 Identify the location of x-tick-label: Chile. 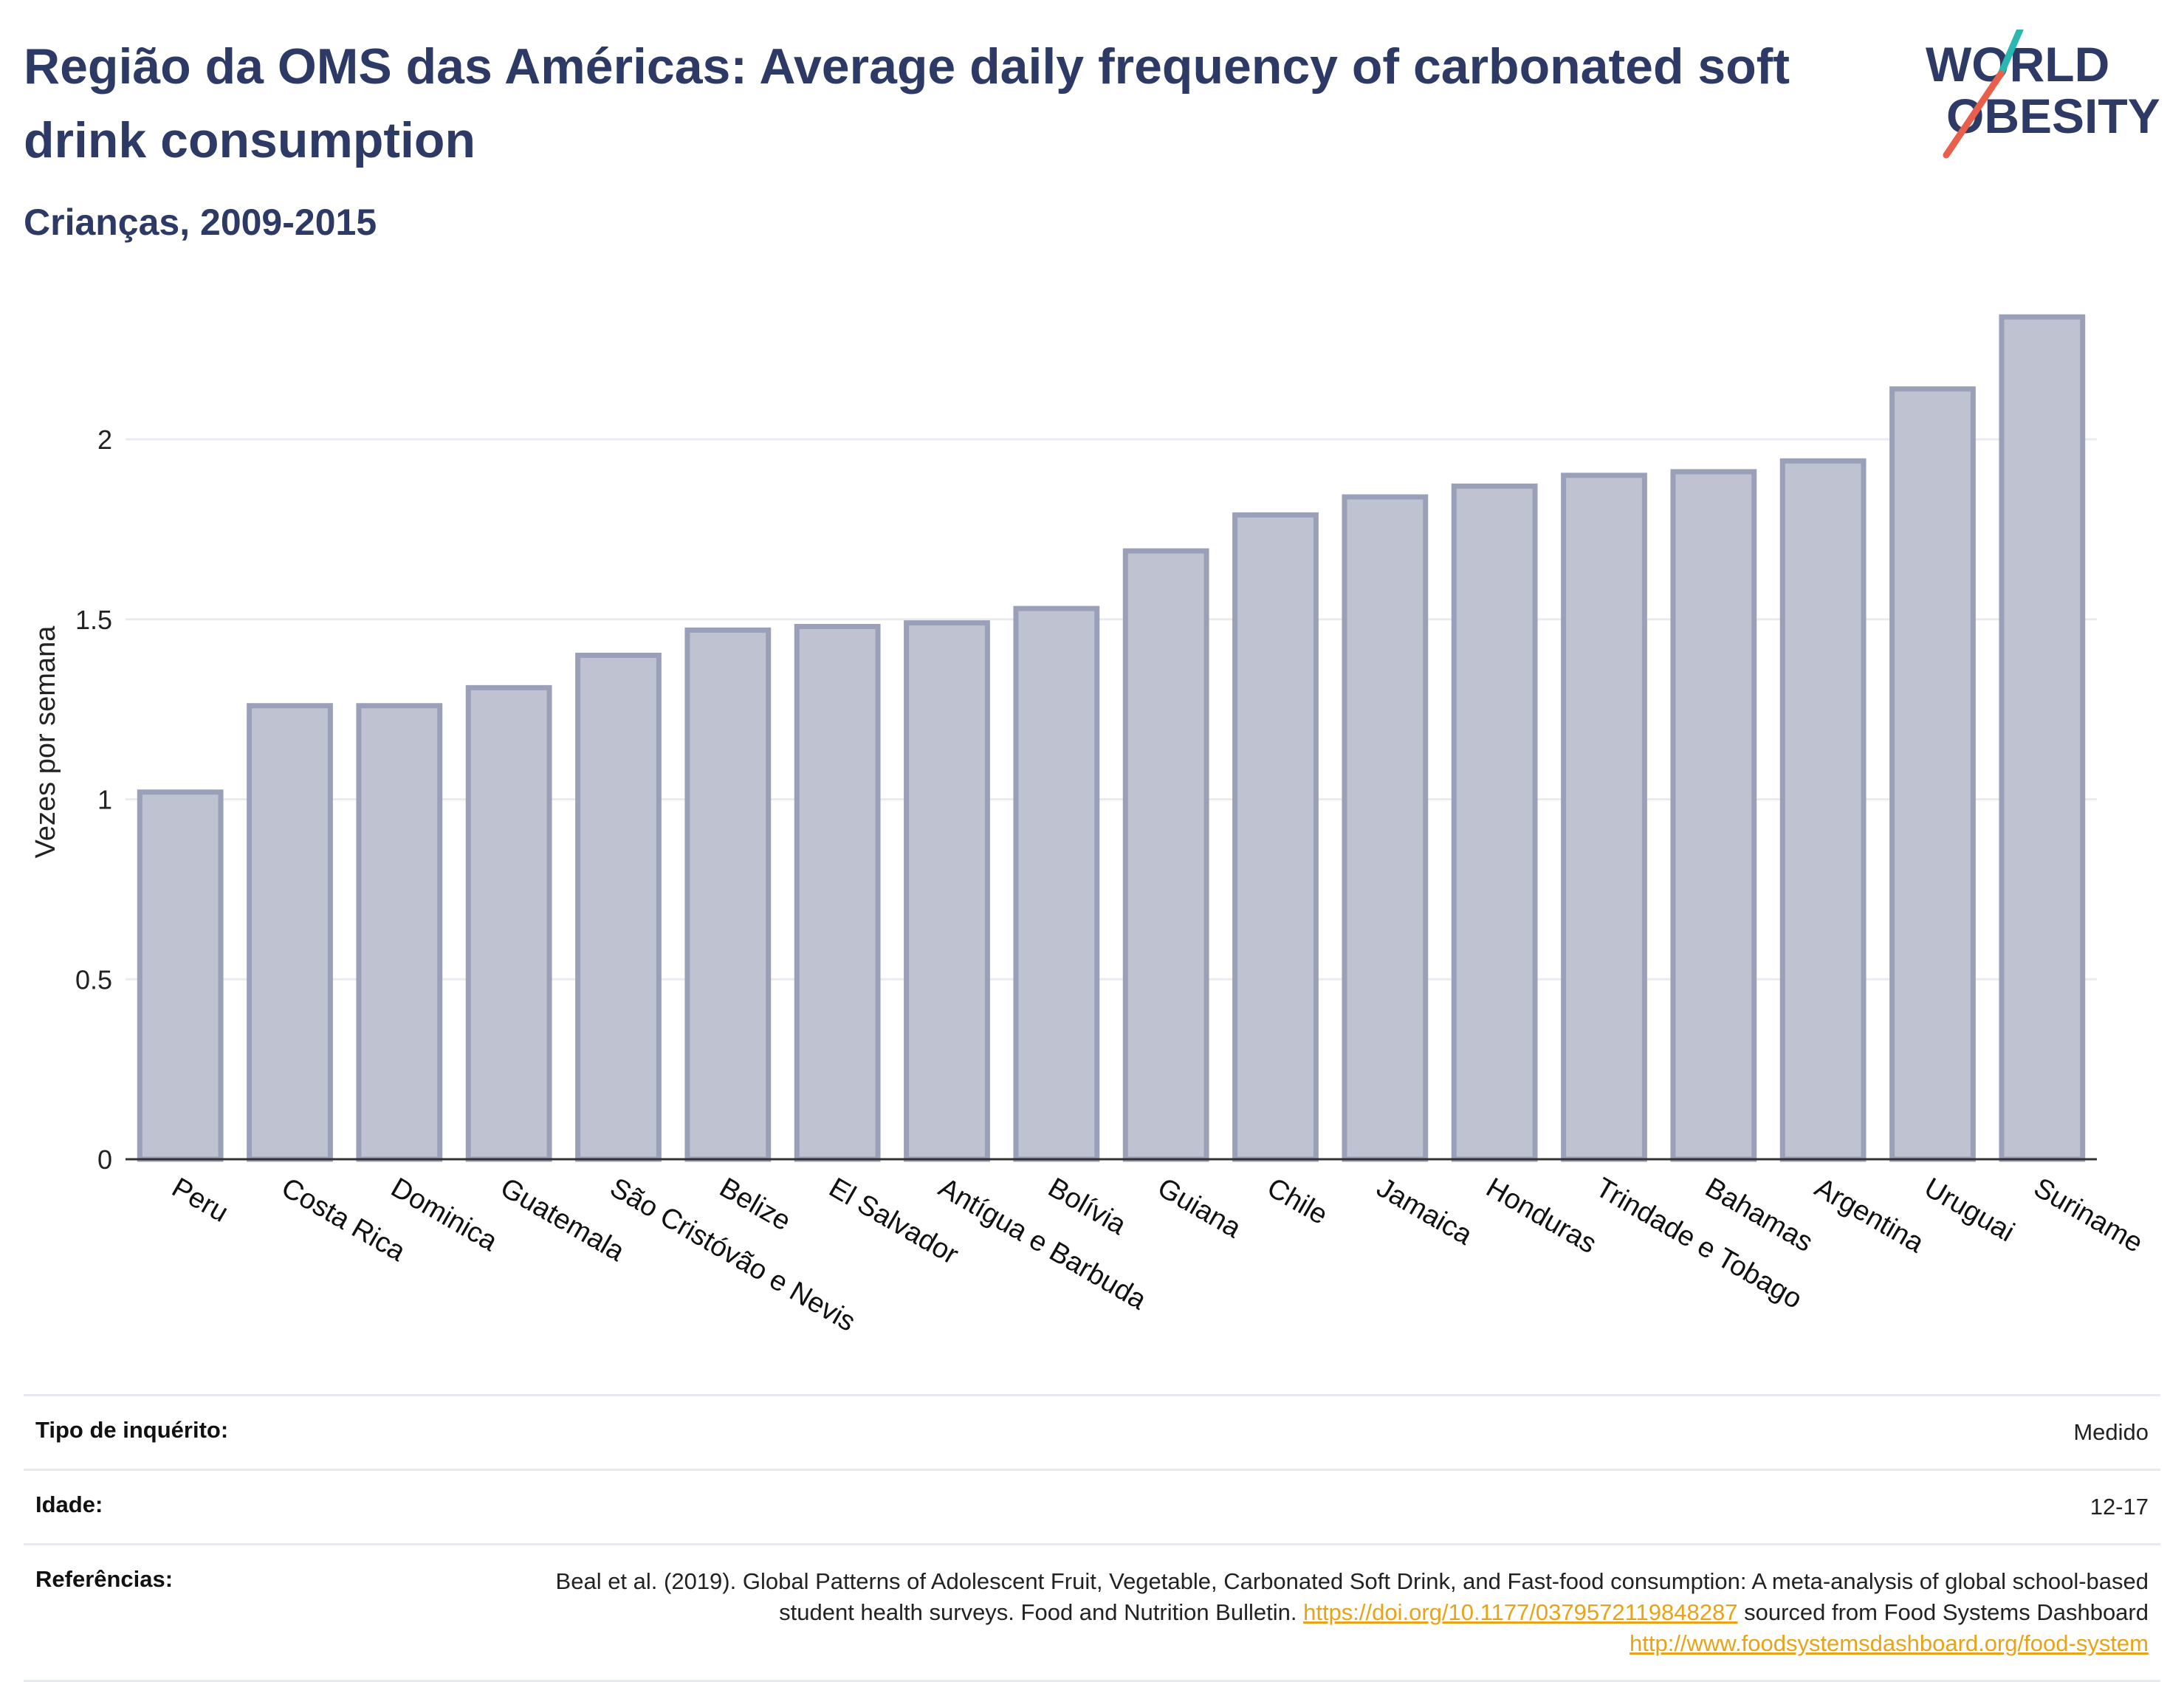
(1297, 1201).